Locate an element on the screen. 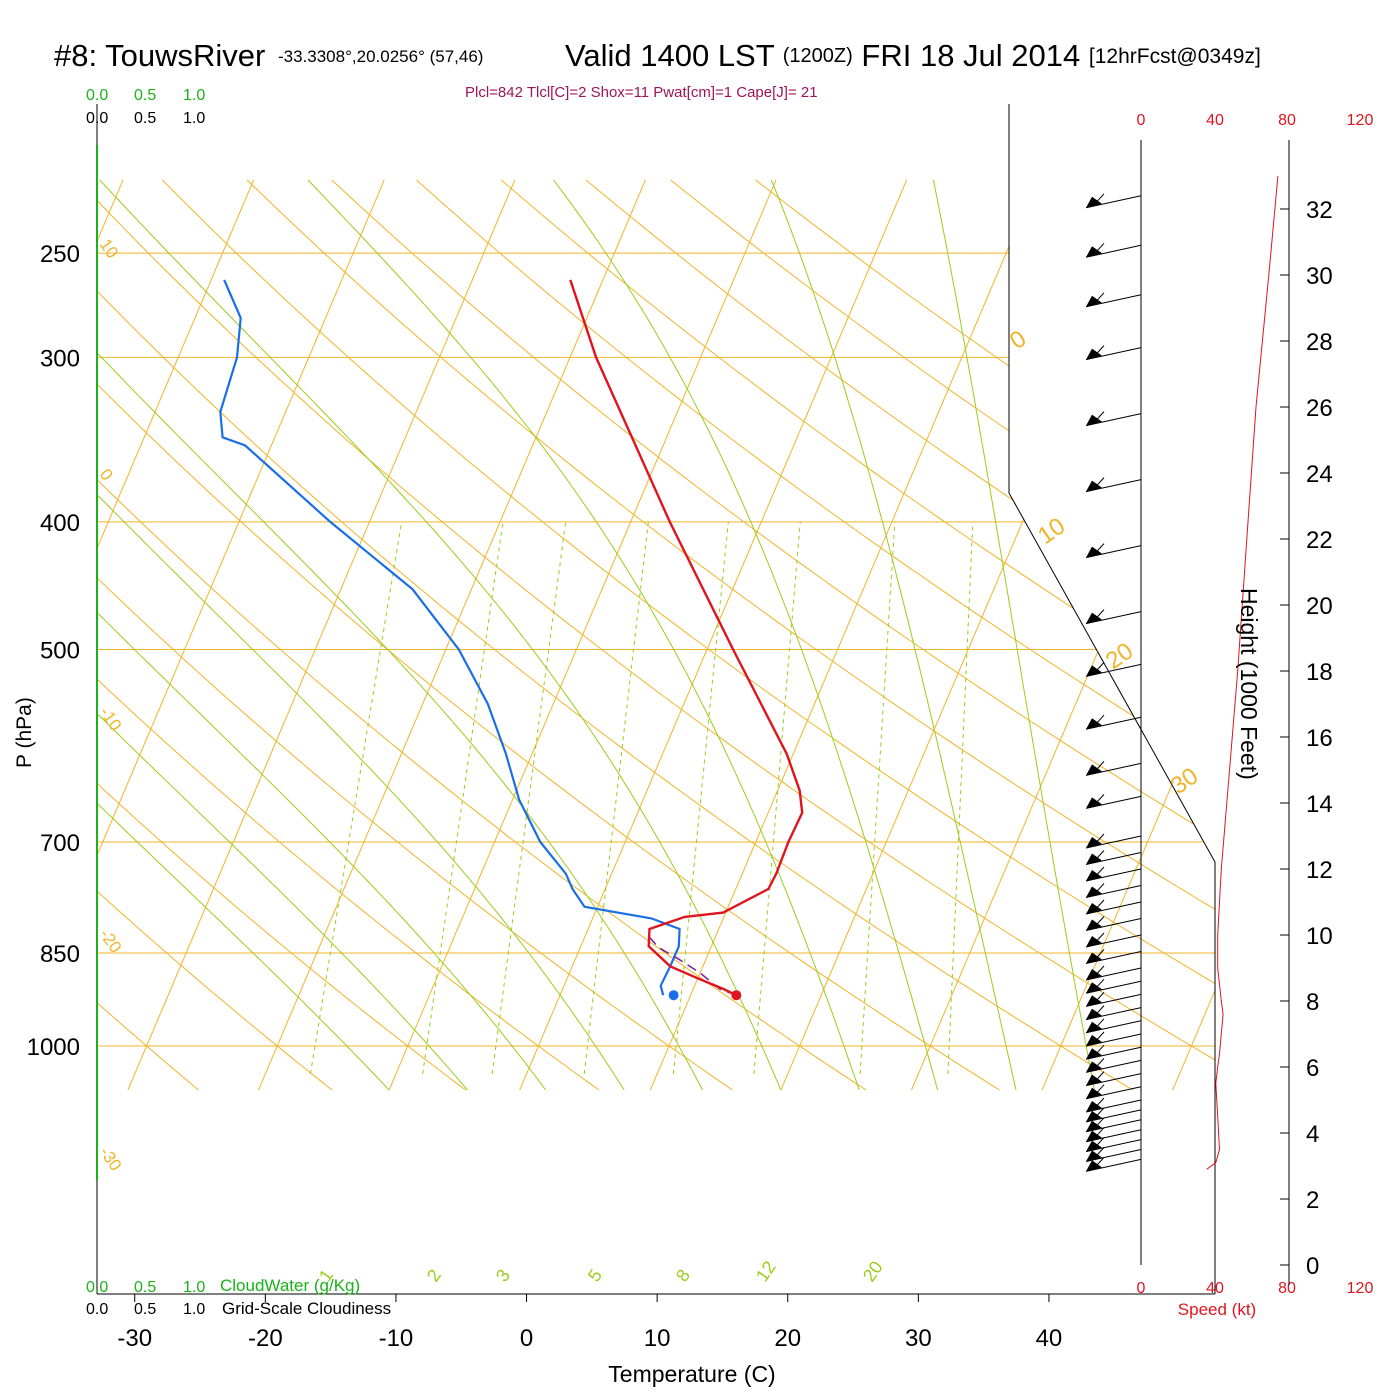 The width and height of the screenshot is (1400, 1400). speed-tick-label-bottom: 40 is located at coordinates (1215, 1288).